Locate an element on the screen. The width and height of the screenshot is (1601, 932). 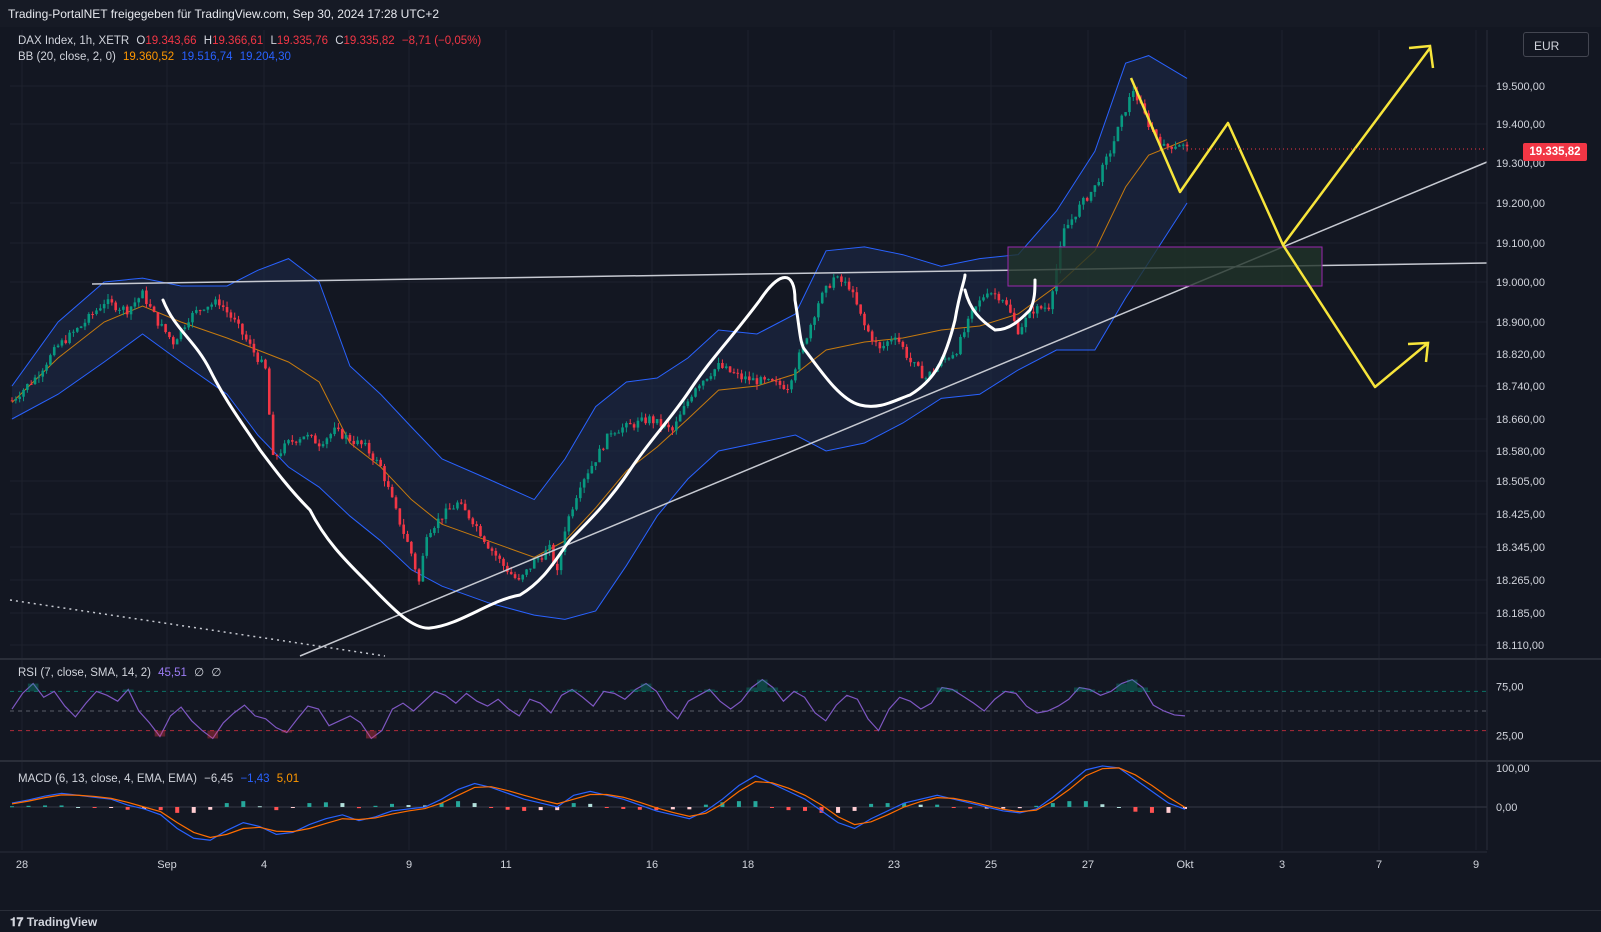
price-tick-label: 18.505,00 is located at coordinates (1520, 482).